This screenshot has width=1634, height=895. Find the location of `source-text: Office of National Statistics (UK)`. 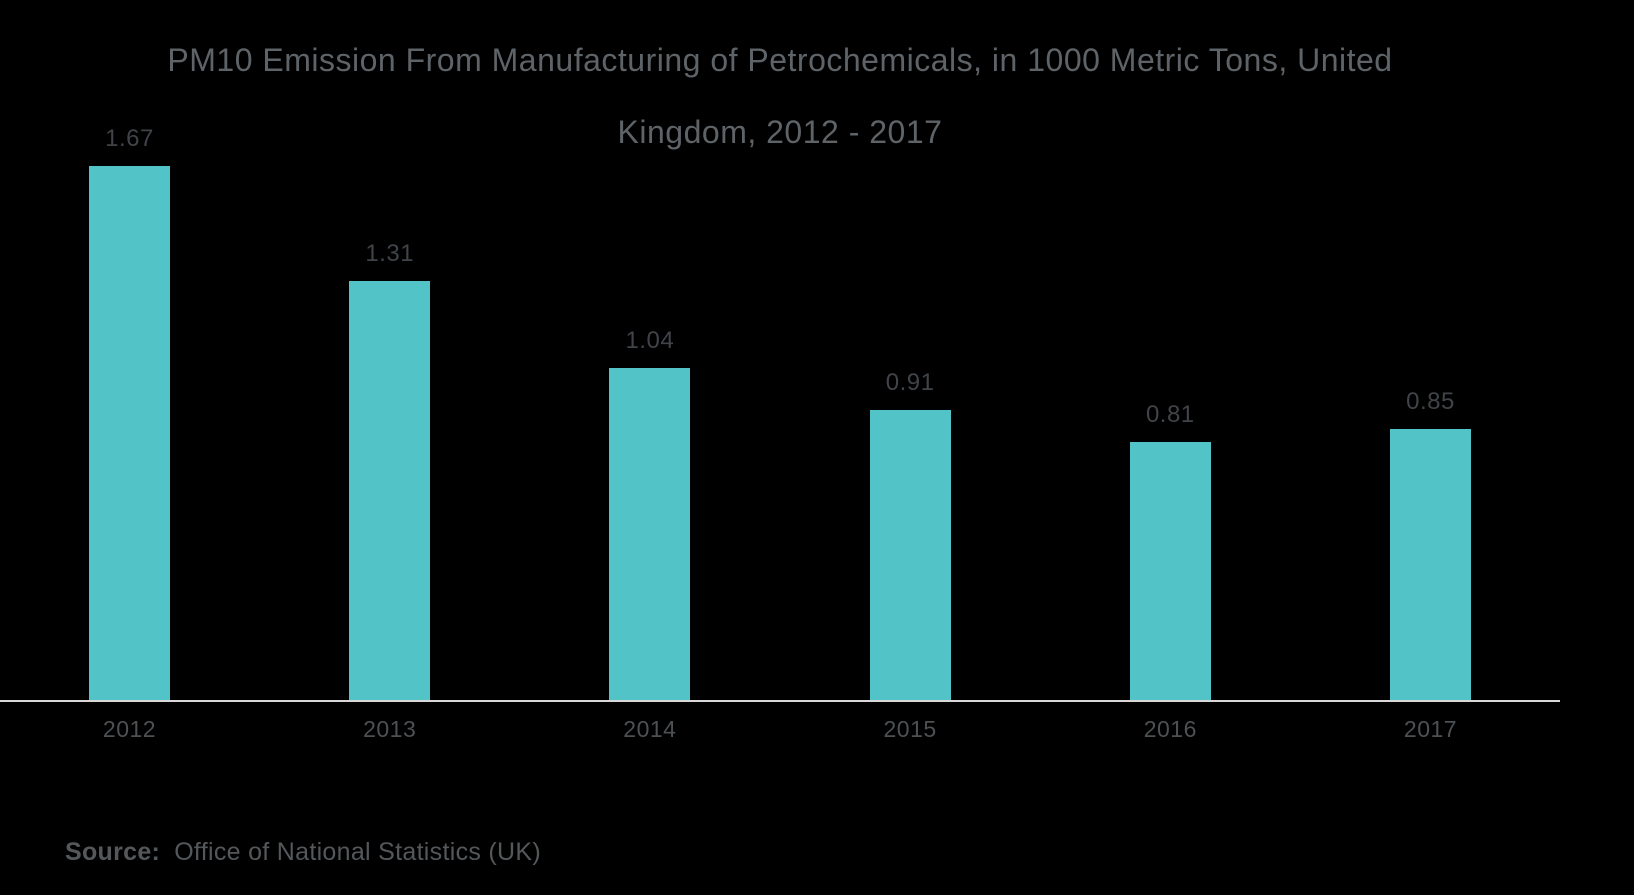

source-text: Office of National Statistics (UK) is located at coordinates (357, 852).